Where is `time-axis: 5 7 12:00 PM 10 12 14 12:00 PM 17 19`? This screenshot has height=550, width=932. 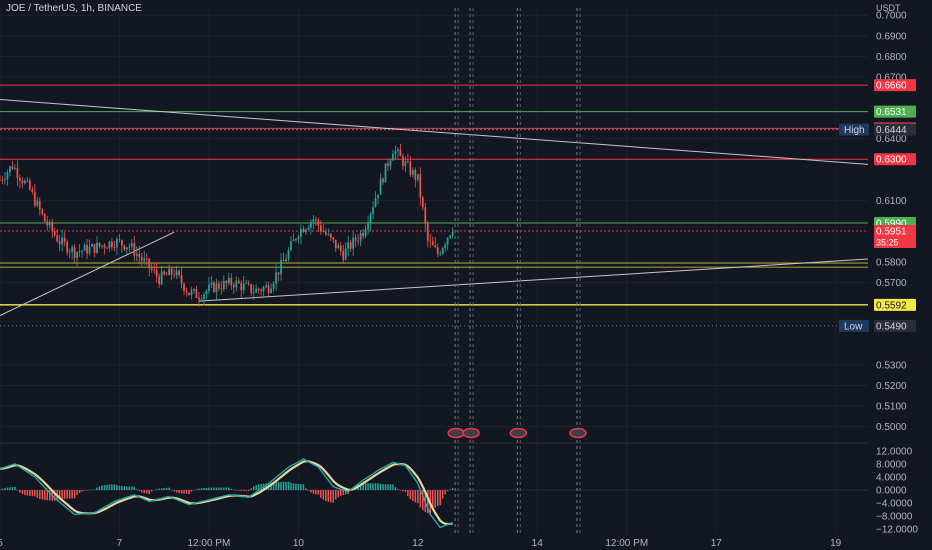
time-axis: 5 7 12:00 PM 10 12 14 12:00 PM 17 19 is located at coordinates (421, 543).